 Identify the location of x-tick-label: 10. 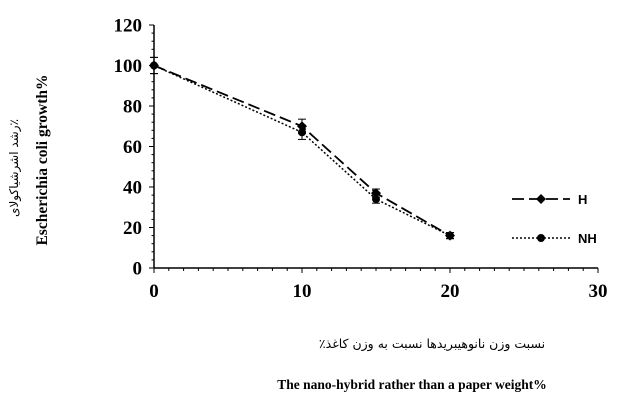
(302, 291).